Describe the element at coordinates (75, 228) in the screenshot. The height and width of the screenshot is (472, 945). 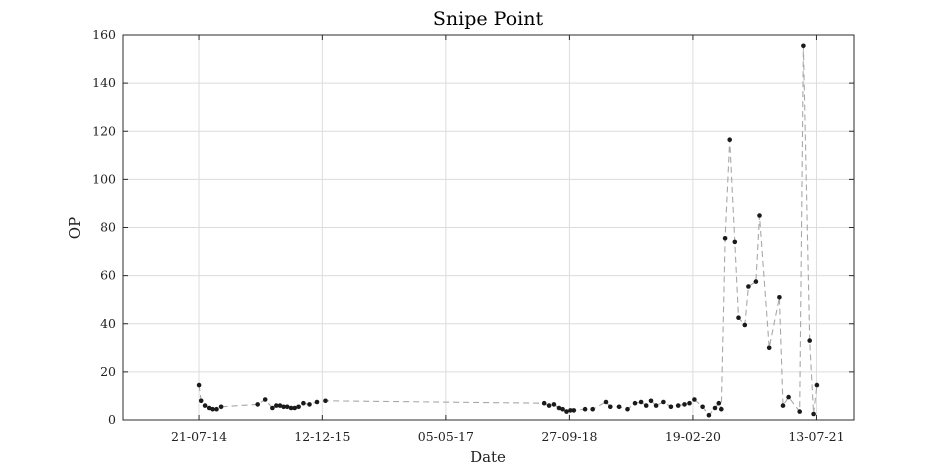
I see `y-axis-label: OP` at that location.